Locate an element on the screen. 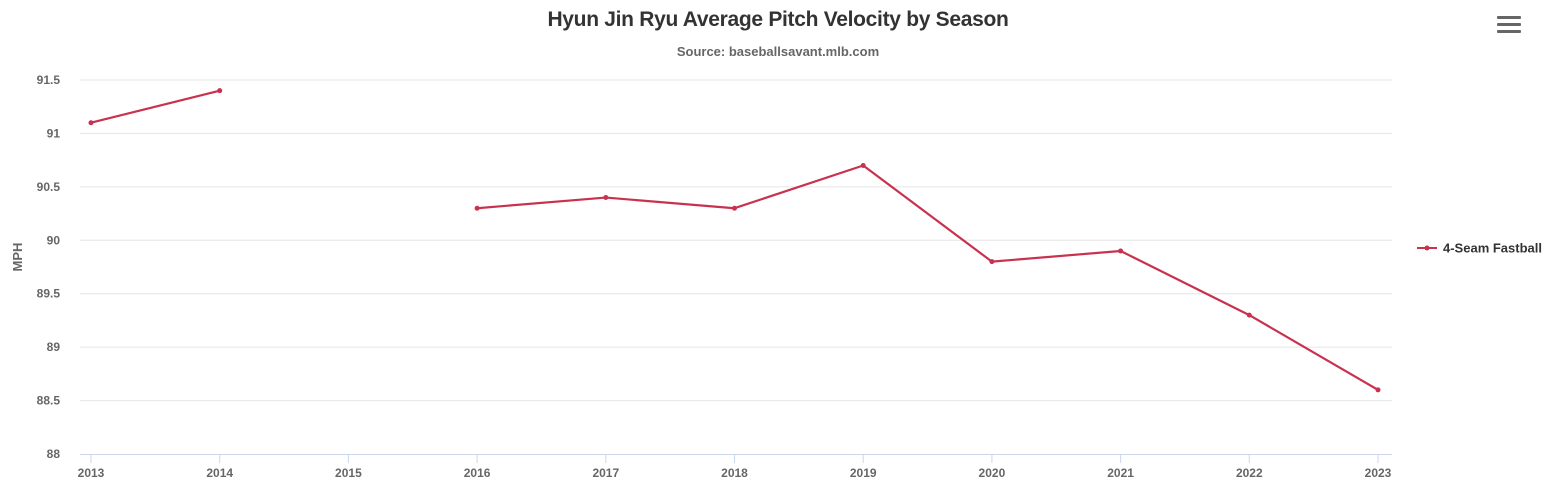 The width and height of the screenshot is (1556, 495). x-tick-label: 2017 is located at coordinates (605, 473).